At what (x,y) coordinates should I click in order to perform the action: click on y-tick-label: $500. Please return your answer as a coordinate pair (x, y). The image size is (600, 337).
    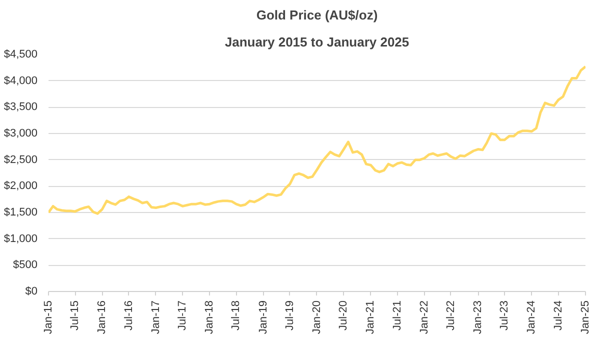
    Looking at the image, I should click on (25, 265).